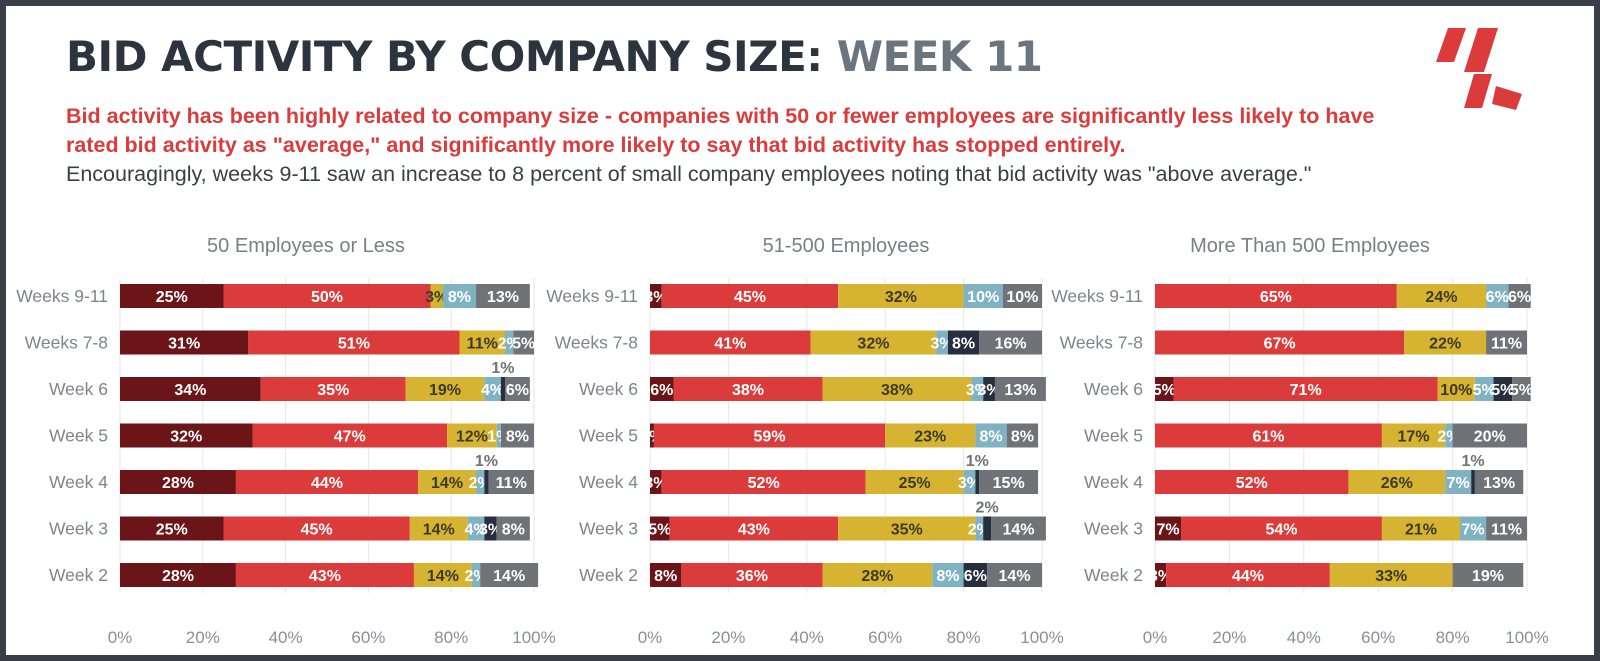 Image resolution: width=1600 pixels, height=661 pixels. Describe the element at coordinates (178, 483) in the screenshot. I see `data-label: 28%` at that location.